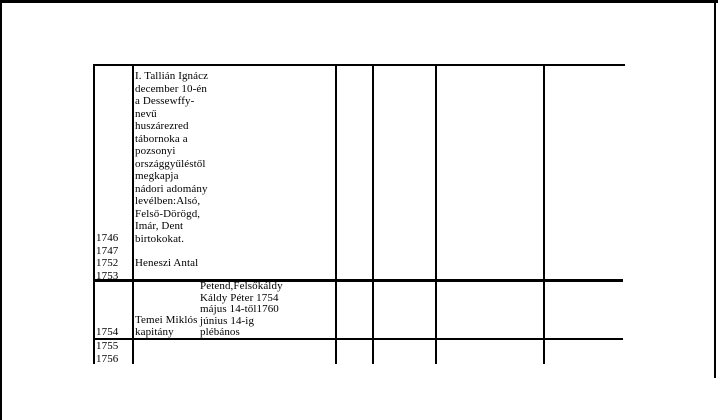 The image size is (718, 420). What do you see at coordinates (107, 332) in the screenshot?
I see `year-1754: 1754` at bounding box center [107, 332].